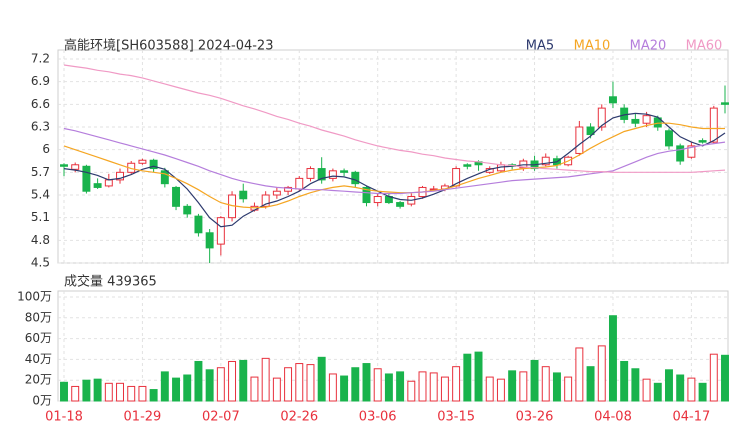 The width and height of the screenshot is (740, 440). Describe the element at coordinates (540, 46) in the screenshot. I see `legend-entry: MA5` at that location.